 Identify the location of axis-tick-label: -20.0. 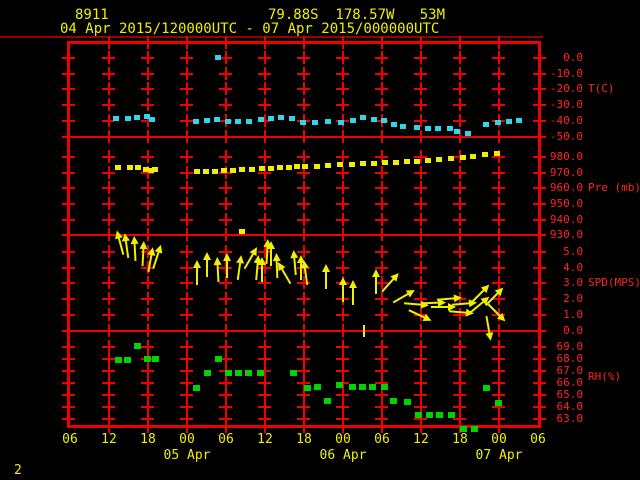
(566, 88).